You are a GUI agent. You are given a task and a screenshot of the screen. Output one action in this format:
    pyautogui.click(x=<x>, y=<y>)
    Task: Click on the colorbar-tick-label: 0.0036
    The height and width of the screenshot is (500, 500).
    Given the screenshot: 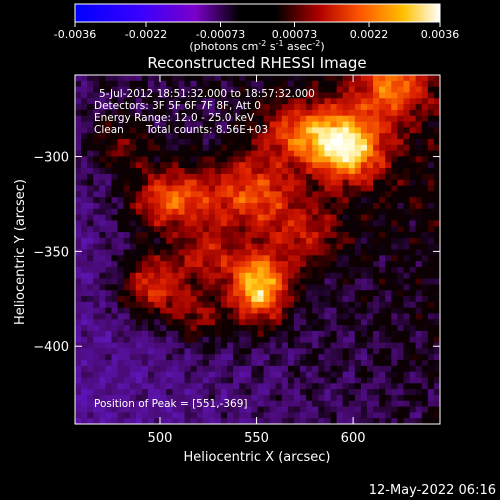 What is the action you would take?
    pyautogui.click(x=440, y=34)
    